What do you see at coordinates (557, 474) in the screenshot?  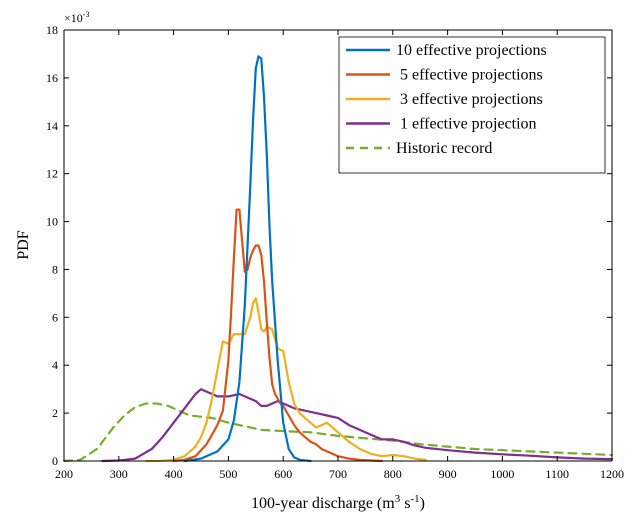 I see `x-tick-label: 1100` at bounding box center [557, 474].